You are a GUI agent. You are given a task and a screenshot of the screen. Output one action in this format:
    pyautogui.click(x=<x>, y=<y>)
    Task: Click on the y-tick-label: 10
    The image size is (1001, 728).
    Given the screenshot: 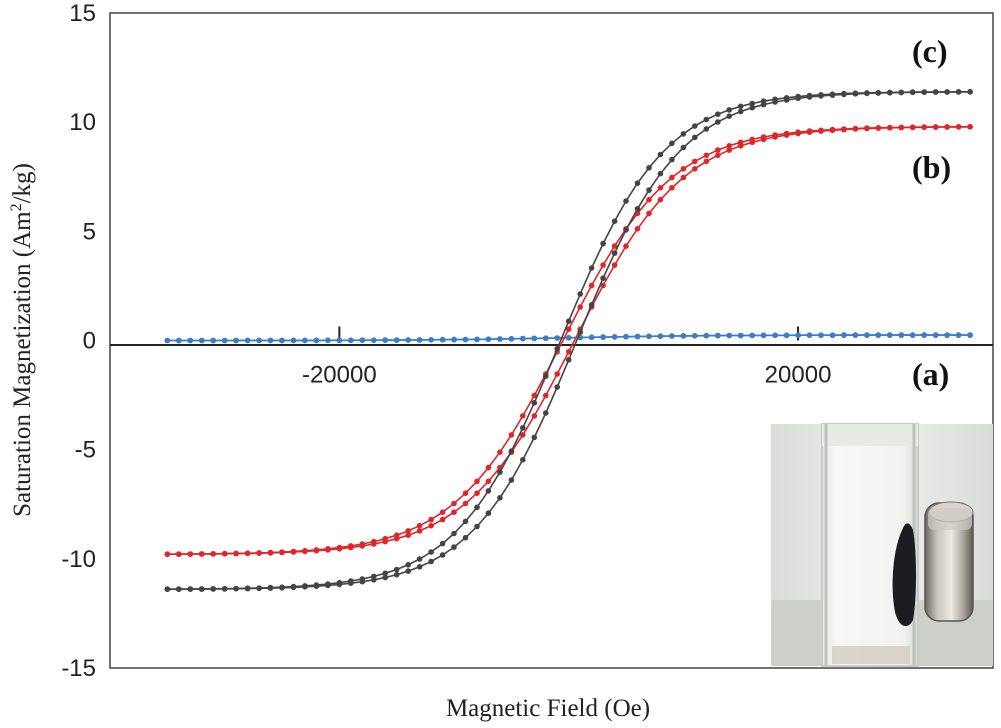 What is the action you would take?
    pyautogui.click(x=82, y=122)
    